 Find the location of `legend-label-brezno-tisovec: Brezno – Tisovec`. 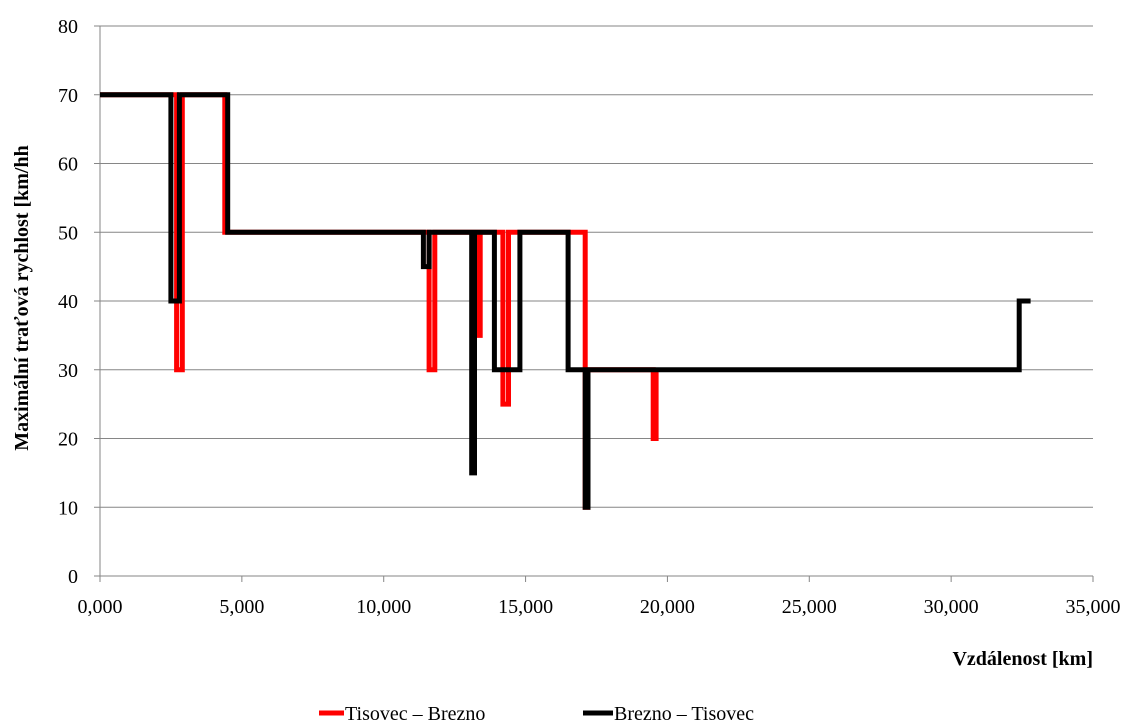

legend-label-brezno-tisovec: Brezno – Tisovec is located at coordinates (684, 712).